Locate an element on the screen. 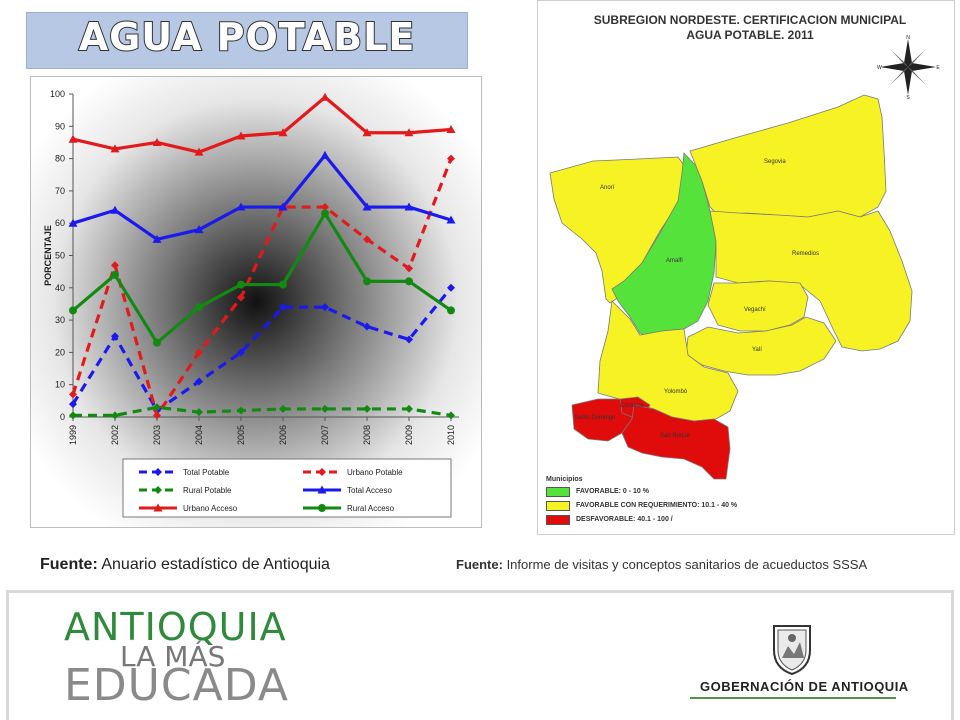 Image resolution: width=960 pixels, height=720 pixels. legend-swatch-favorable is located at coordinates (558, 492).